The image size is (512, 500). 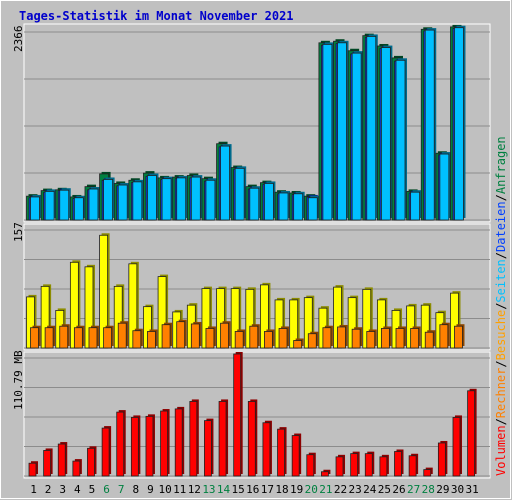 I want to click on bar-volumen-day-9-face, so click(x=149, y=446).